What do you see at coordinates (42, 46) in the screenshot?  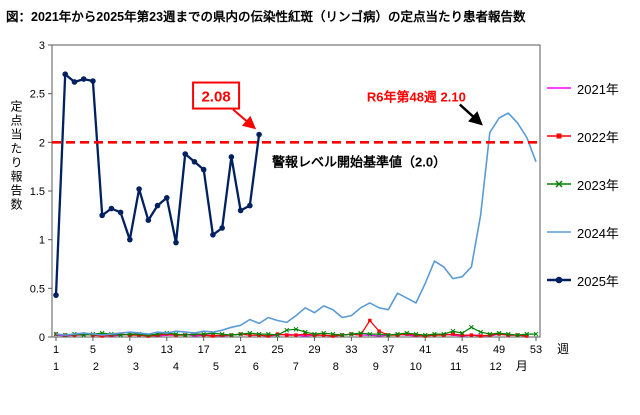 I see `y-tick-label: 3` at bounding box center [42, 46].